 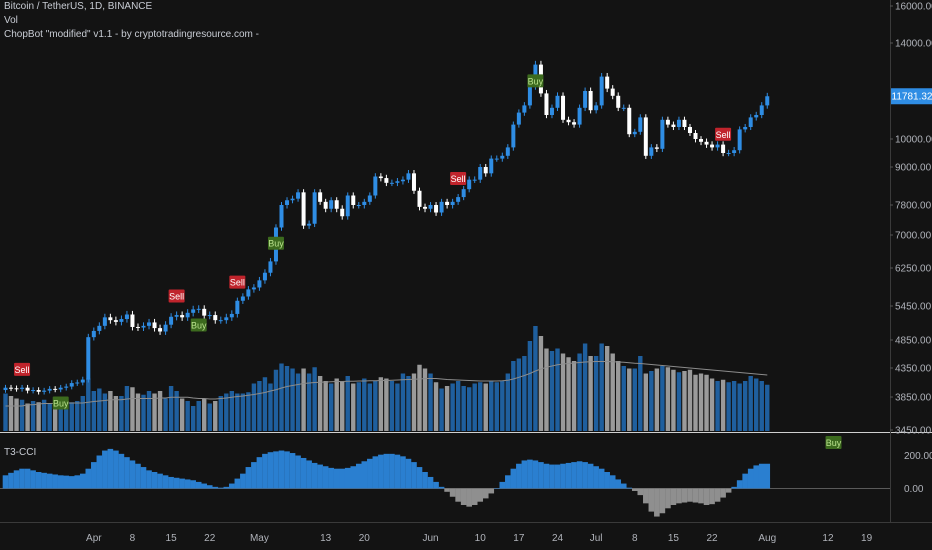 I want to click on date-tick-label: 15, so click(x=674, y=538).